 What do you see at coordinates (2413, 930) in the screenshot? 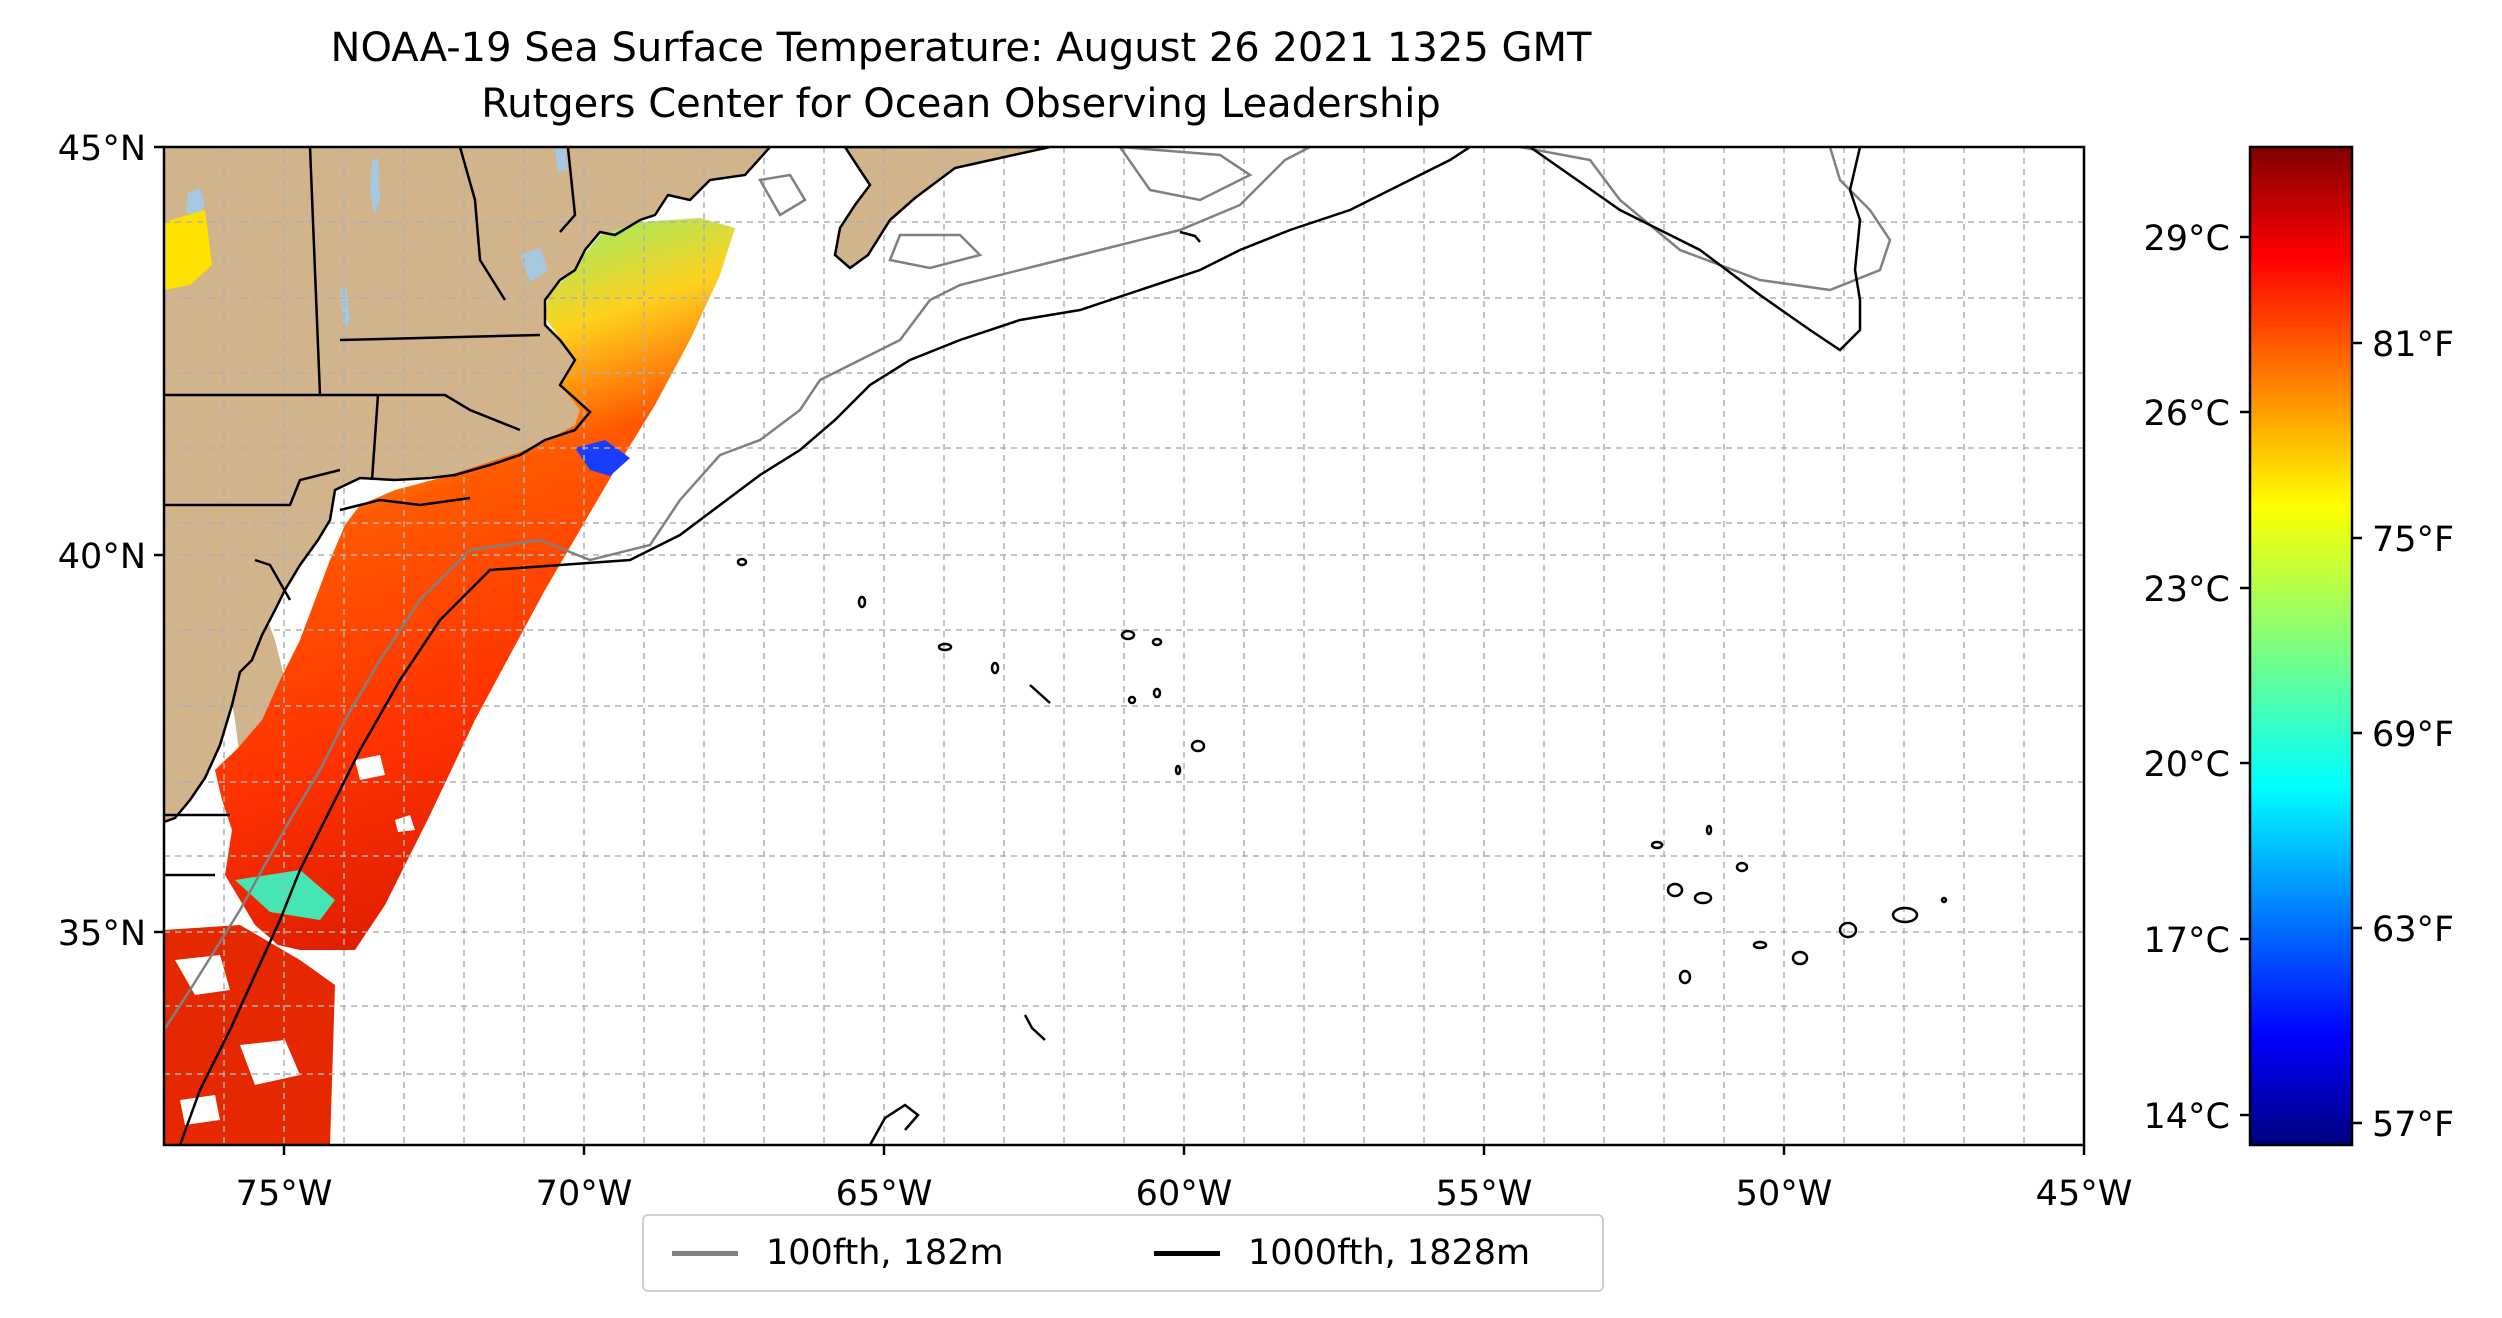
I see `fahrenheit-label: 63°F` at bounding box center [2413, 930].